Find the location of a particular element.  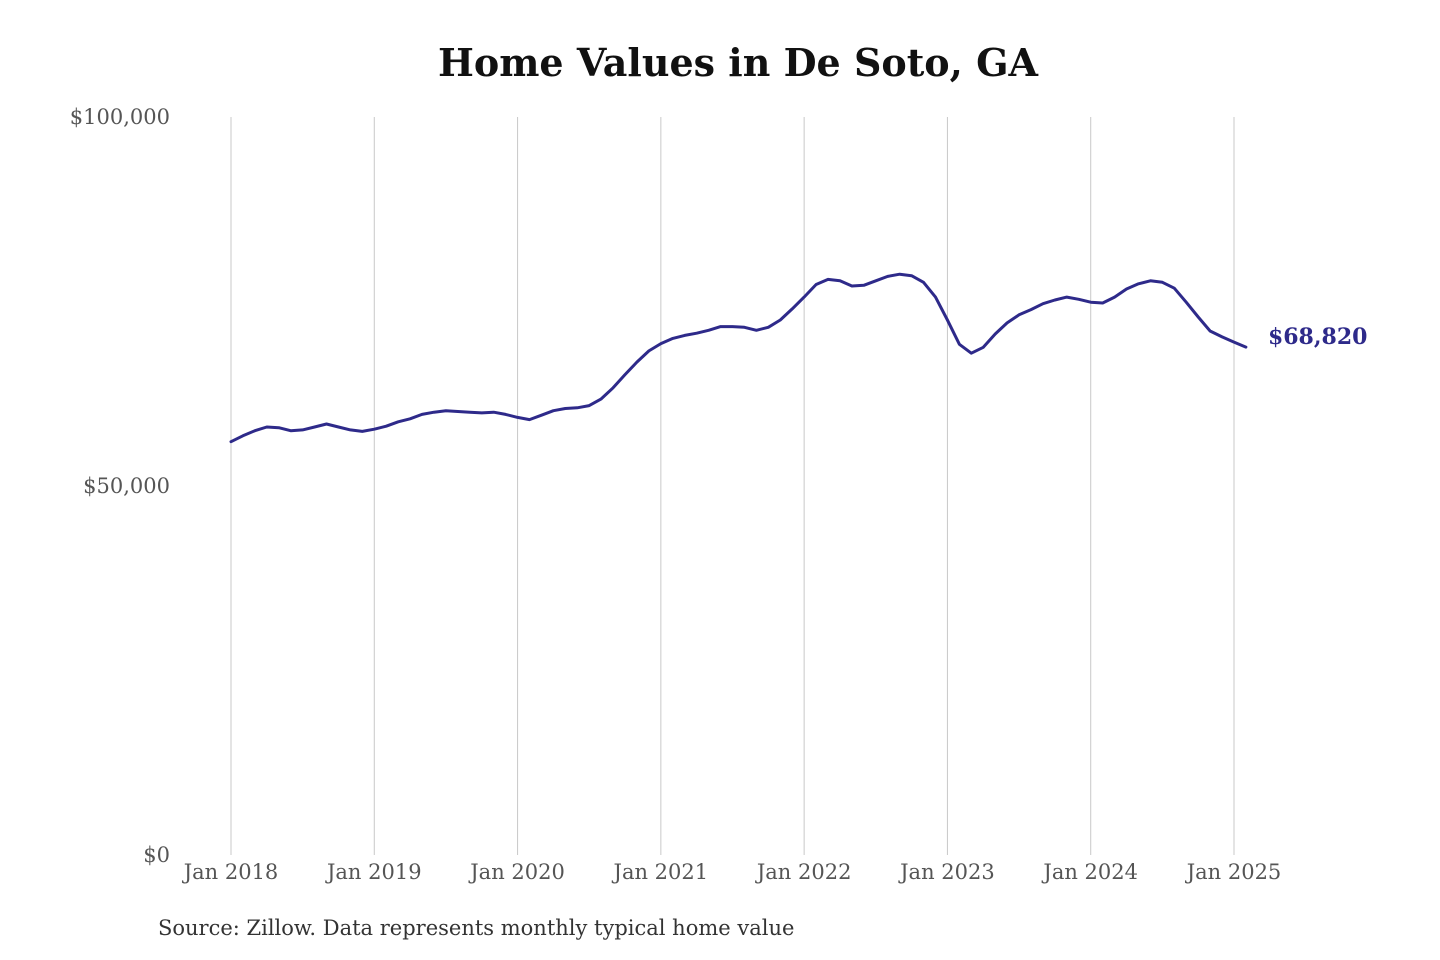

x-tick-label: Jan 2018 is located at coordinates (230, 872).